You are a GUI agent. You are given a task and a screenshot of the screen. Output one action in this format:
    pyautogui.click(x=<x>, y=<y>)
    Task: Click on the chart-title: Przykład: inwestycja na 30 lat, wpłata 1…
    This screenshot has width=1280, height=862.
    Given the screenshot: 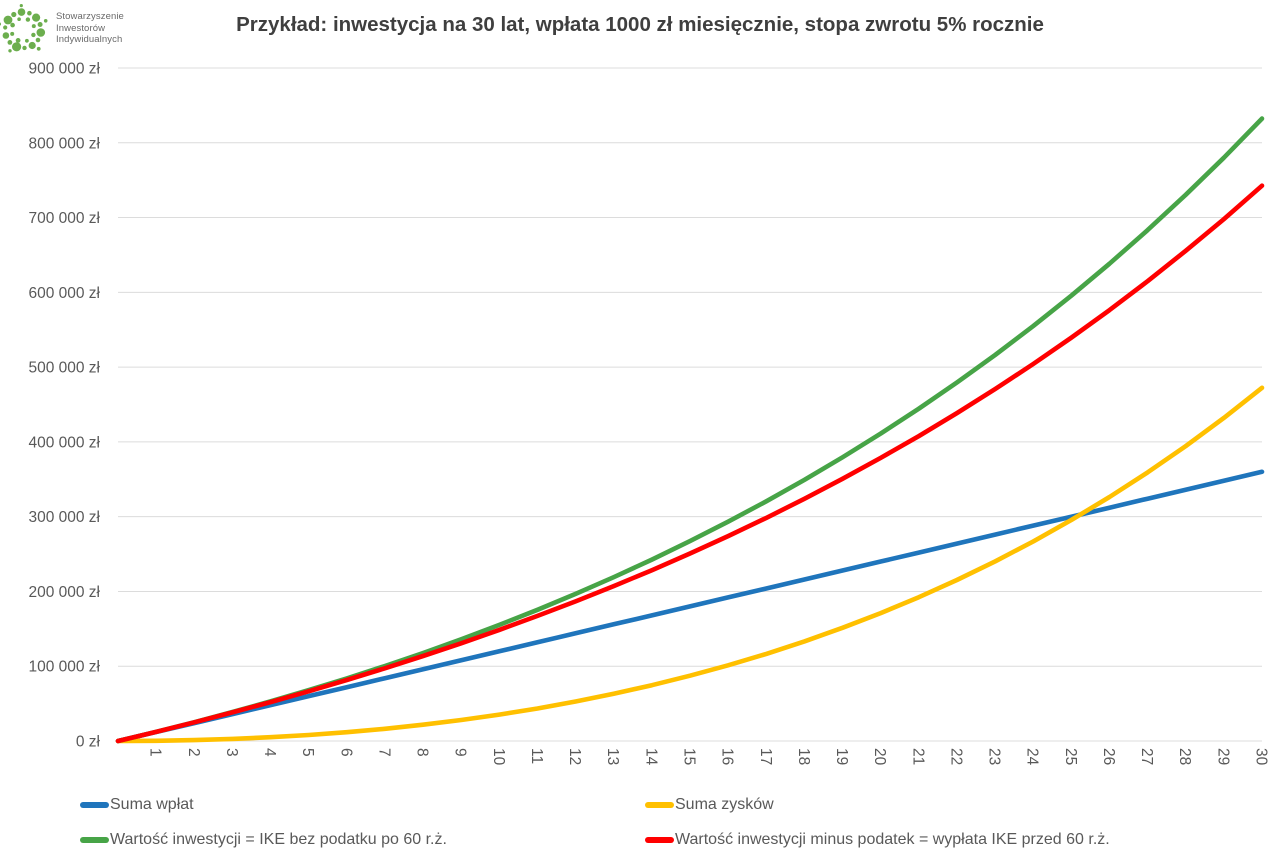 What is the action you would take?
    pyautogui.click(x=640, y=24)
    